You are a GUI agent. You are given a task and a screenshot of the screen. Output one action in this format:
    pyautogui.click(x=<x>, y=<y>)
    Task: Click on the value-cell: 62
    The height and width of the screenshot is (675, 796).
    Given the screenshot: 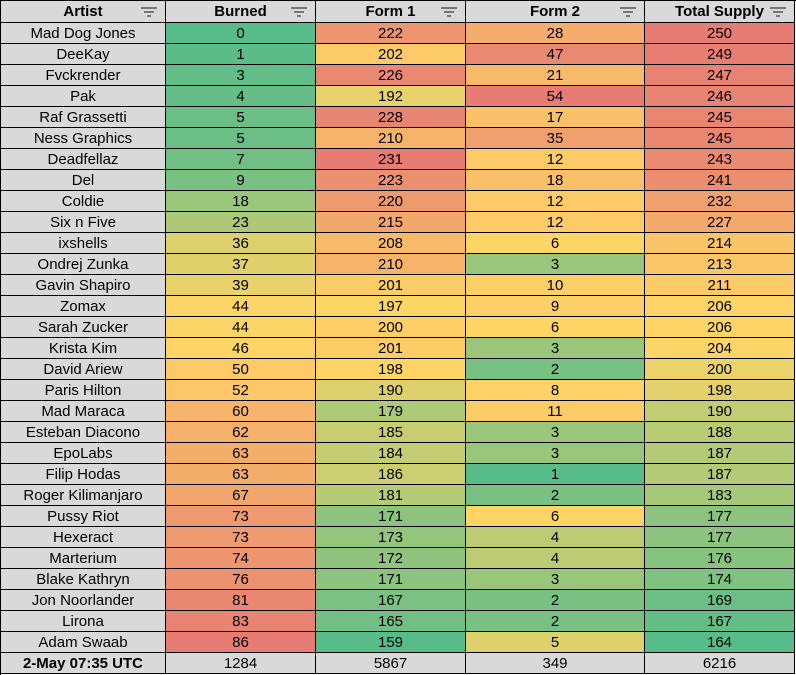 What is the action you would take?
    pyautogui.click(x=241, y=432)
    